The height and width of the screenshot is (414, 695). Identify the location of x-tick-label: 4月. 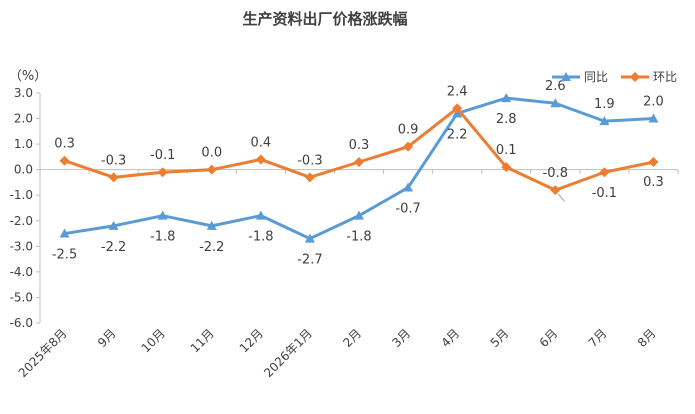
(450, 338).